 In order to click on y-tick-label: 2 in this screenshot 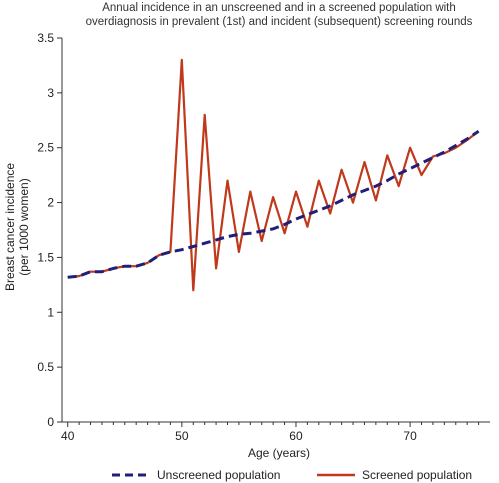, I will do `click(50, 203)`.